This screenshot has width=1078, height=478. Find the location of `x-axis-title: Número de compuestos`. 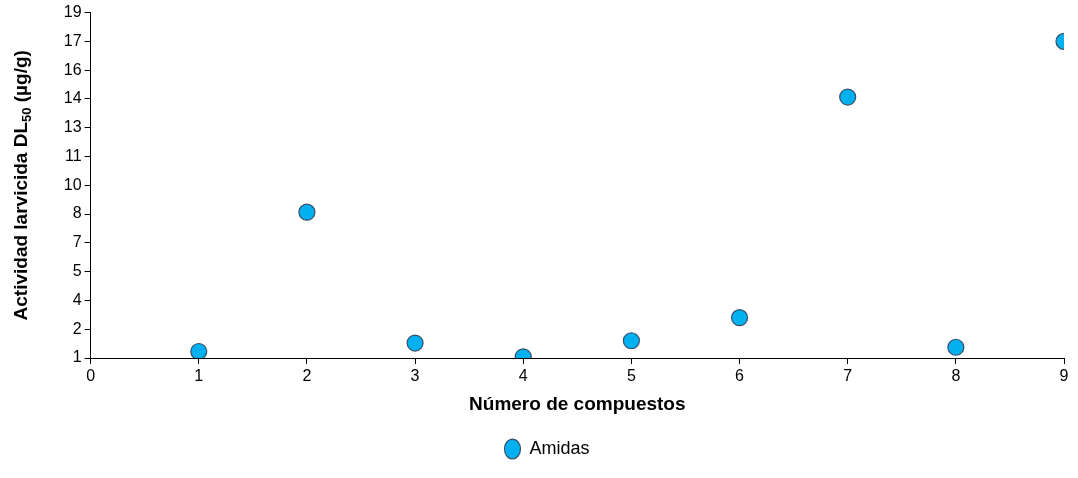

x-axis-title: Número de compuestos is located at coordinates (577, 403).